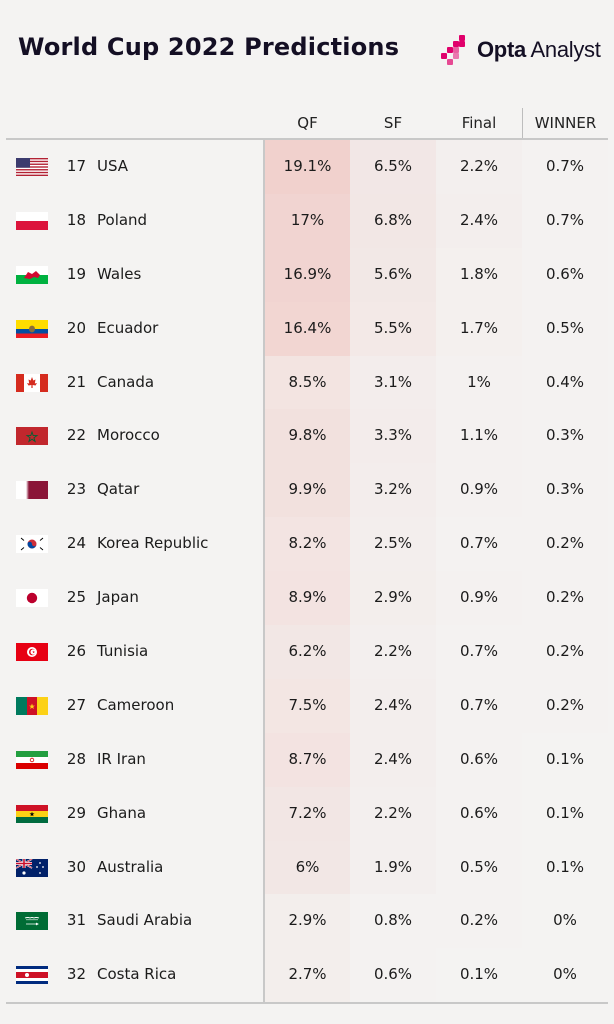 The width and height of the screenshot is (614, 1024). I want to click on cell-final: 1.1%, so click(479, 435).